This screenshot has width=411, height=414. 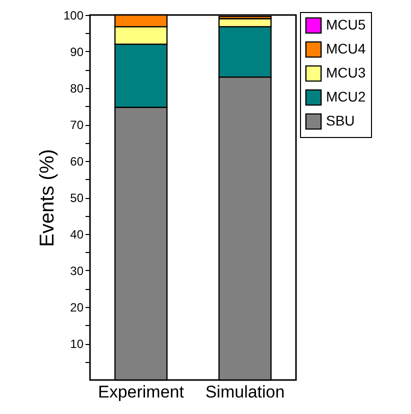 What do you see at coordinates (77, 271) in the screenshot?
I see `y-tick-label: 30` at bounding box center [77, 271].